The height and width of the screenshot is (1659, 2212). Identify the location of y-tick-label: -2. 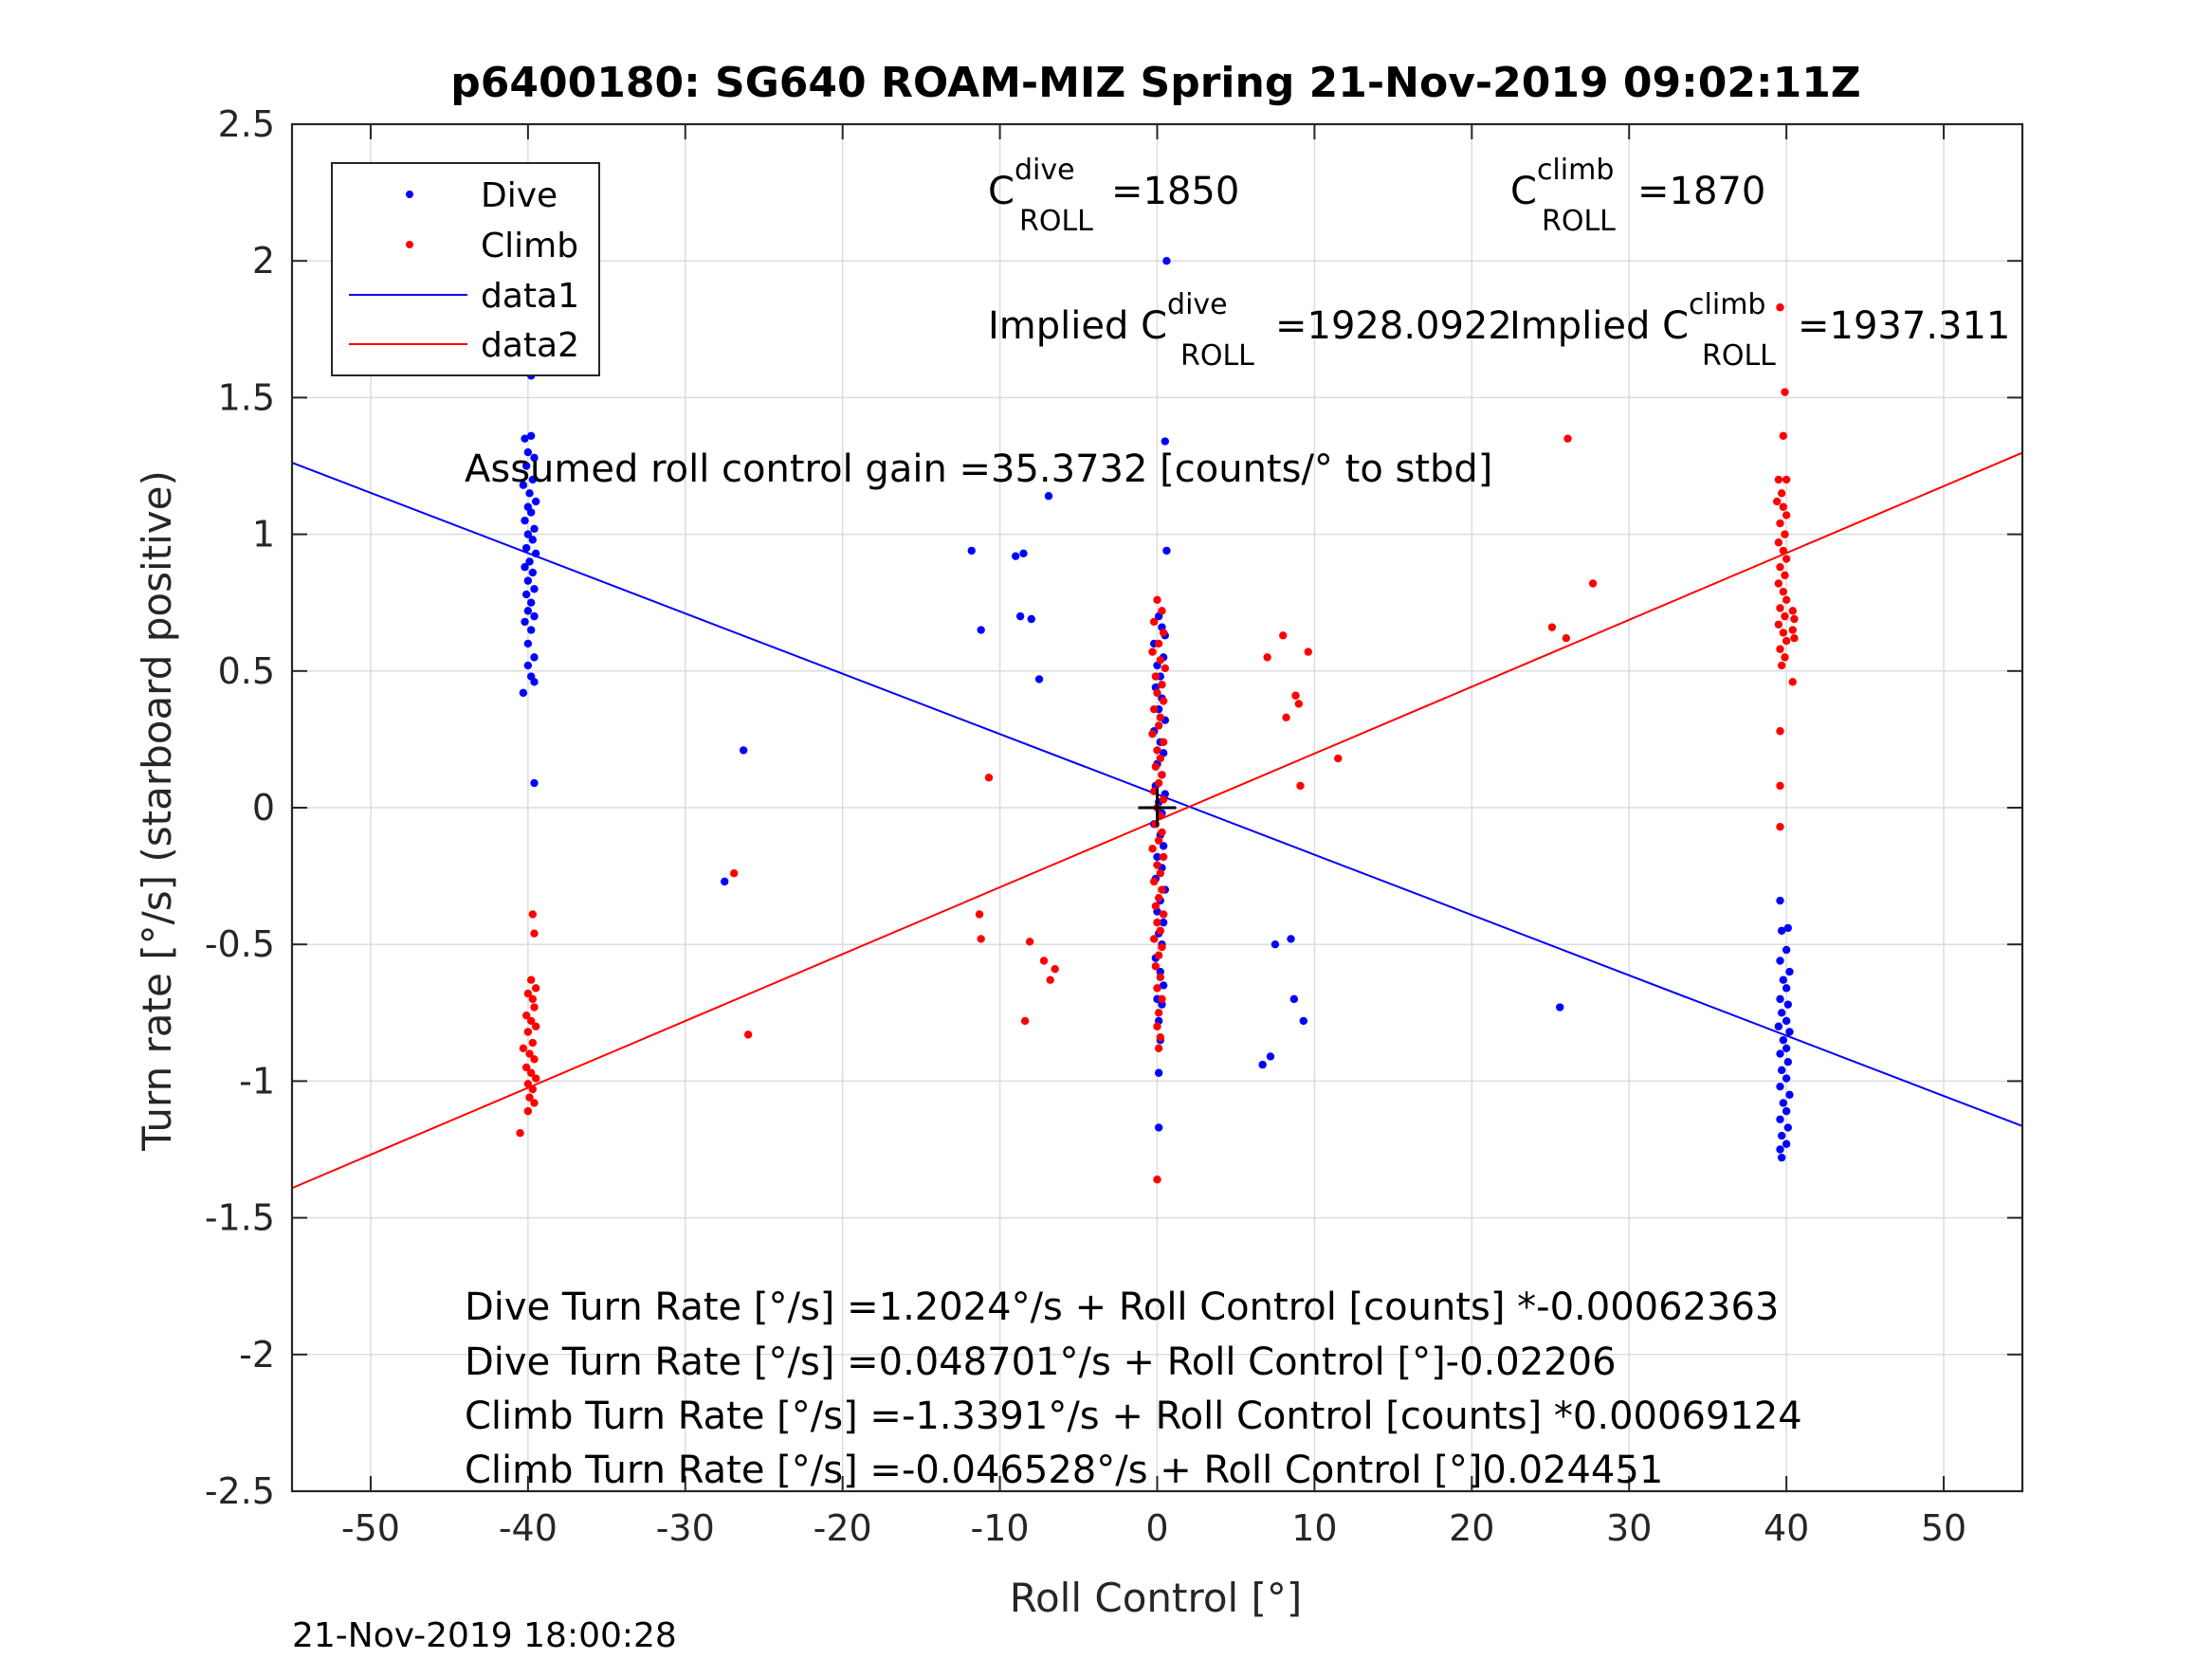
(257, 1355).